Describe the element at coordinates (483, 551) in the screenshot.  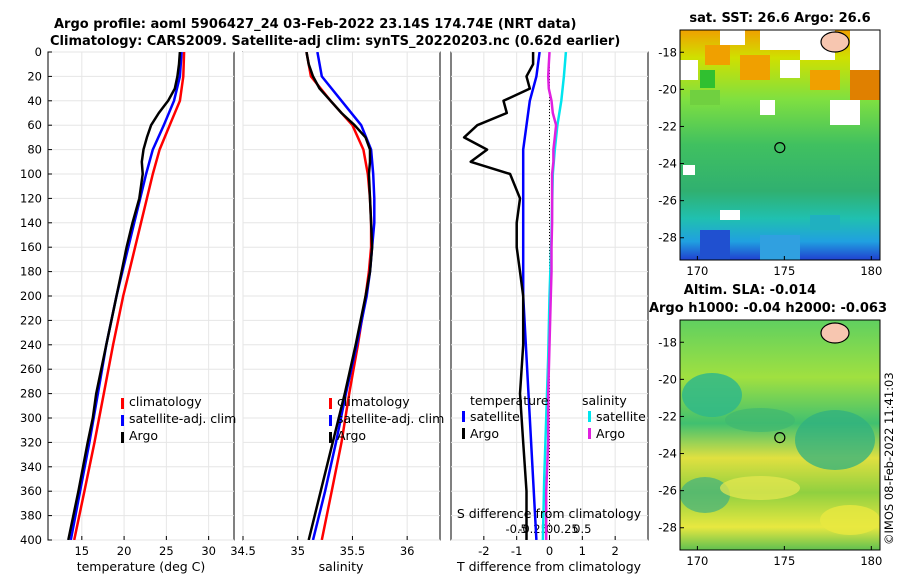
I see `x-tick-label: -2` at that location.